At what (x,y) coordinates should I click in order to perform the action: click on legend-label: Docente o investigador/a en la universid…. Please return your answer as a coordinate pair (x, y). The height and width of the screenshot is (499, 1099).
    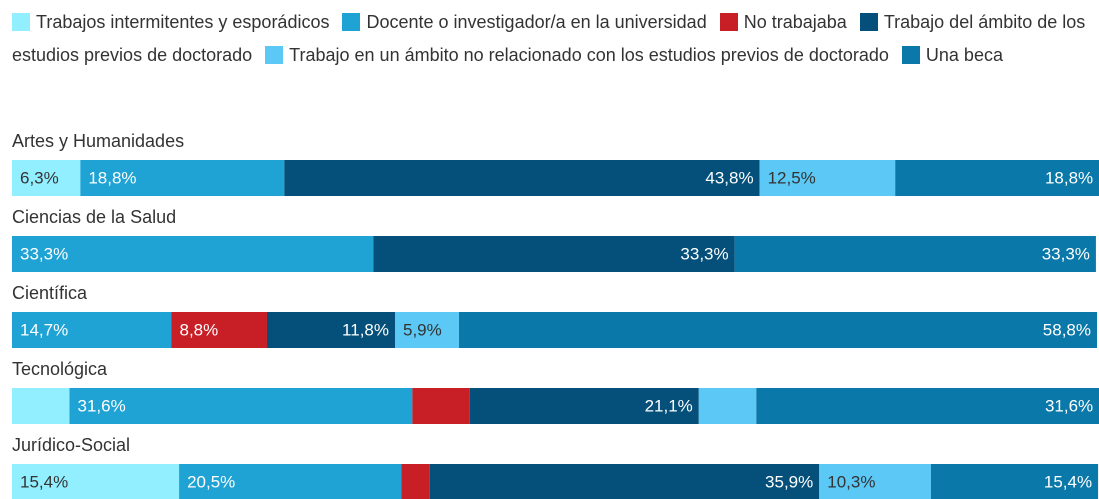
    Looking at the image, I should click on (536, 22).